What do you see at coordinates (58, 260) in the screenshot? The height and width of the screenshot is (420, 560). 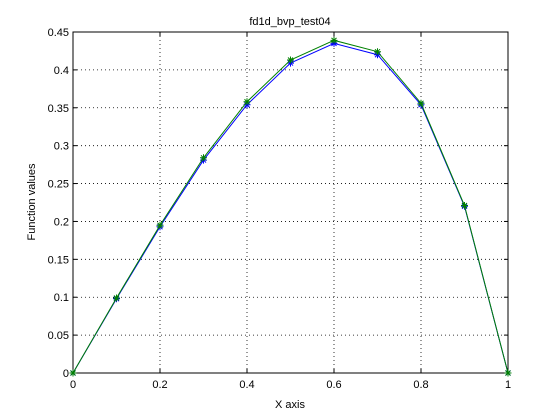 I see `y-tick-label: 0.15` at bounding box center [58, 260].